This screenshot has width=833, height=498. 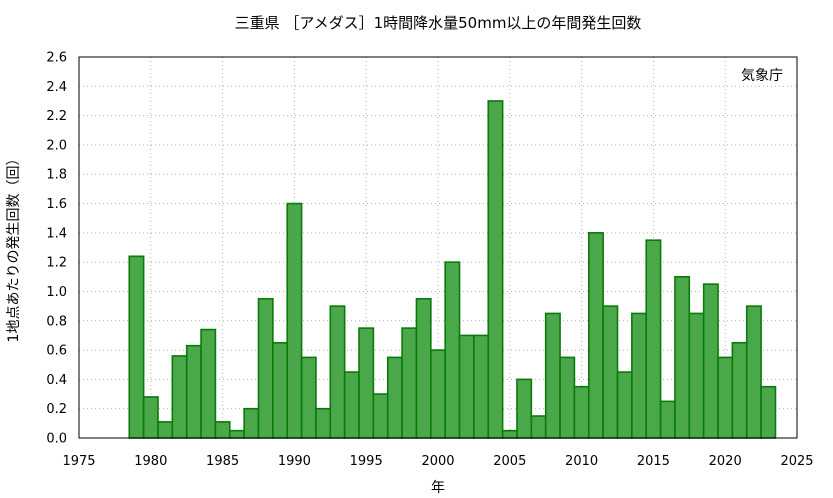 What do you see at coordinates (696, 375) in the screenshot?
I see `bar-2018` at bounding box center [696, 375].